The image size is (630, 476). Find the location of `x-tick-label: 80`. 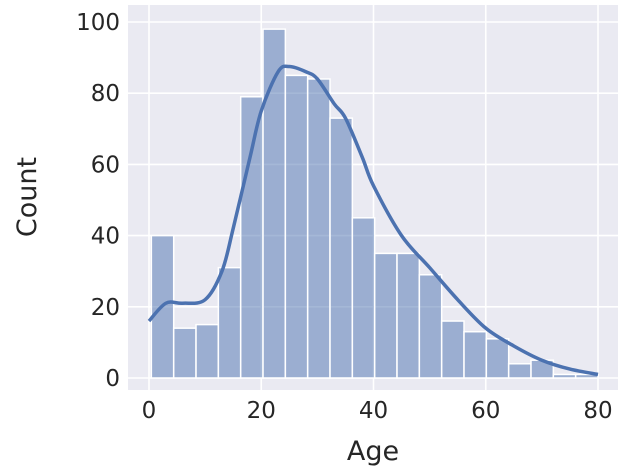

x-tick-label: 80 is located at coordinates (597, 411).